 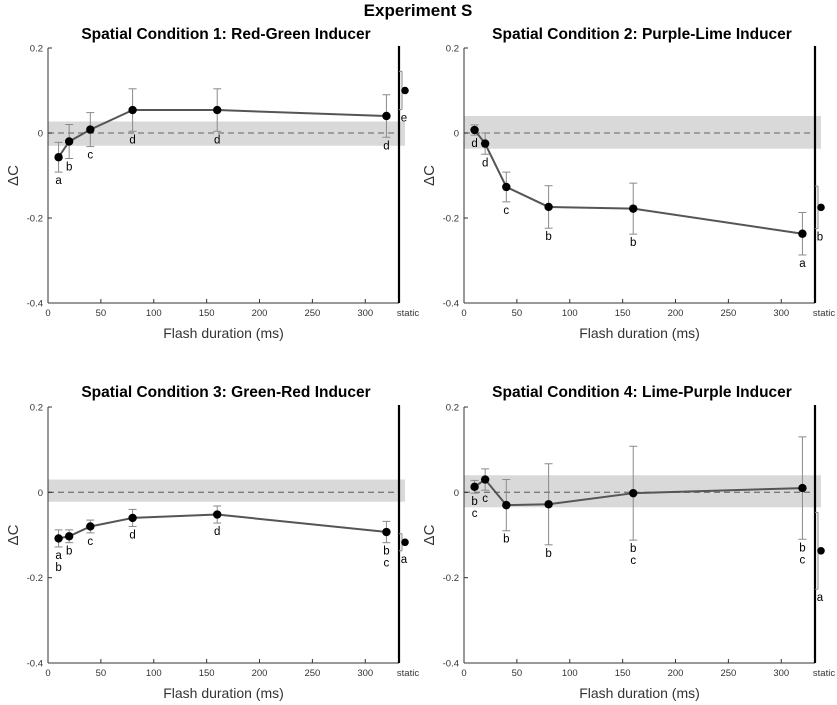 What do you see at coordinates (642, 491) in the screenshot?
I see `shaded-band` at bounding box center [642, 491].